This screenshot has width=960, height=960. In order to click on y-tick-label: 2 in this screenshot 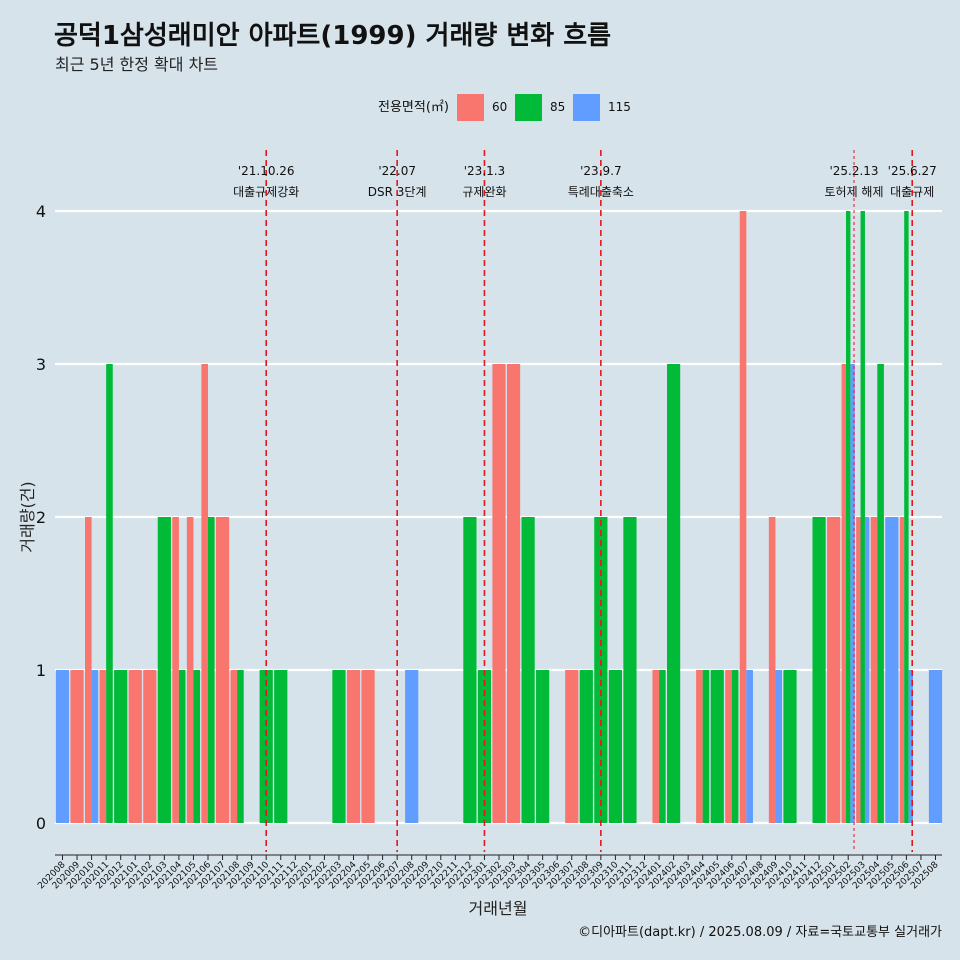, I will do `click(41, 517)`.